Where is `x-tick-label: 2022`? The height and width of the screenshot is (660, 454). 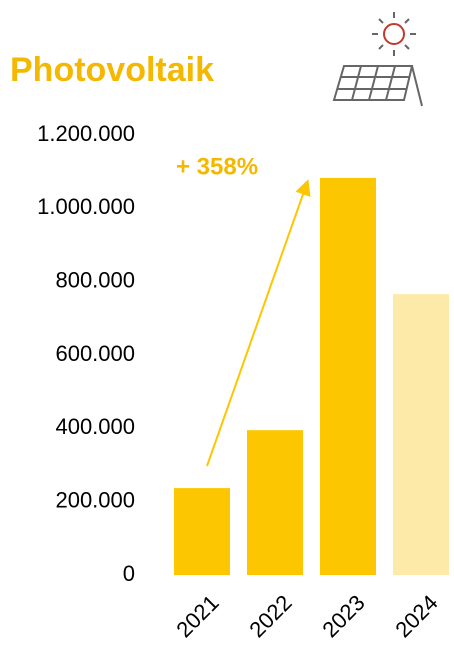
x-tick-label: 2022 is located at coordinates (270, 616).